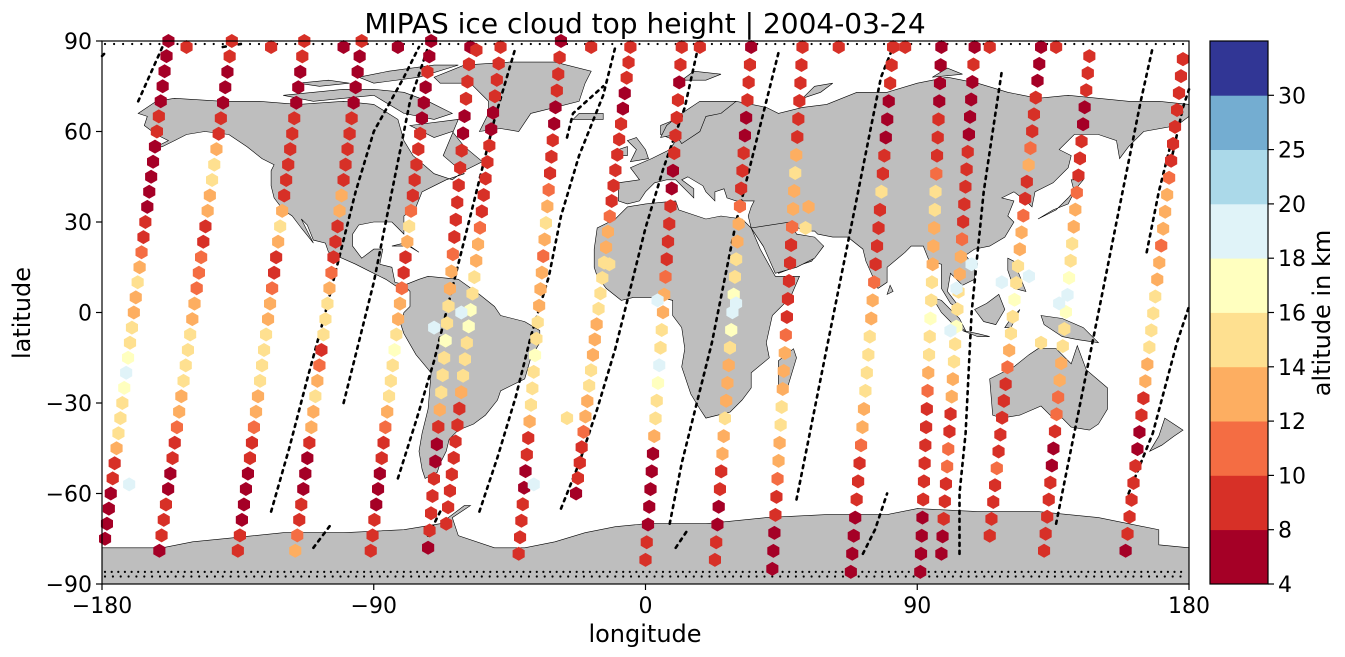  What do you see at coordinates (917, 606) in the screenshot?
I see `x-tick-label: 90` at bounding box center [917, 606].